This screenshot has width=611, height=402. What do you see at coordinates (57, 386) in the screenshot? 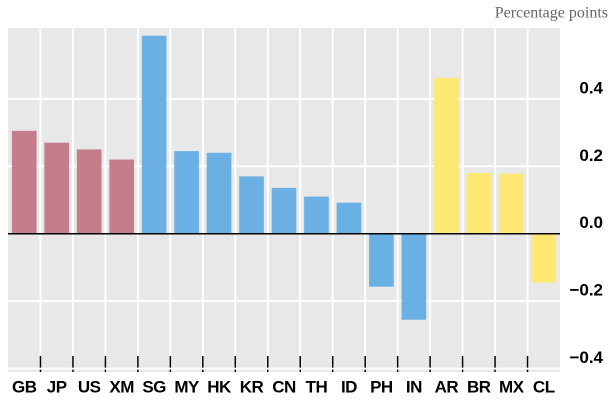
I see `x-tick-label: JP` at bounding box center [57, 386].